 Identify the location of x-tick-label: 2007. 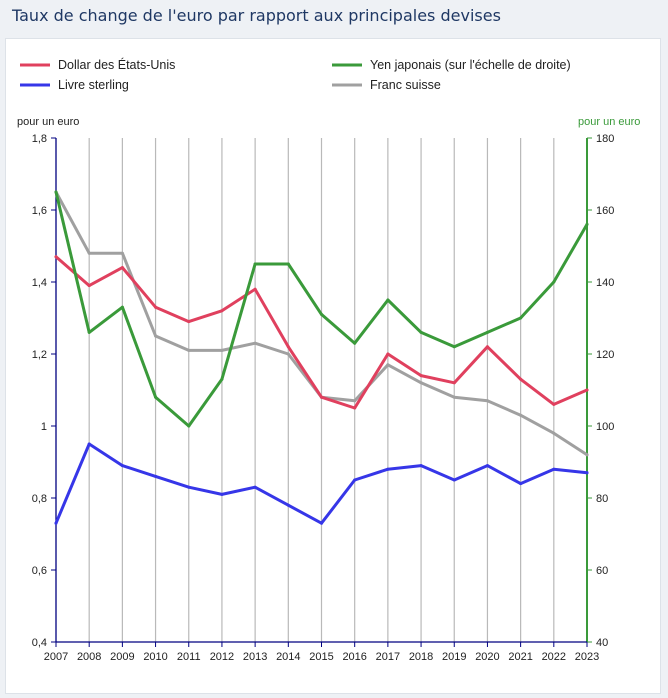
(56, 657).